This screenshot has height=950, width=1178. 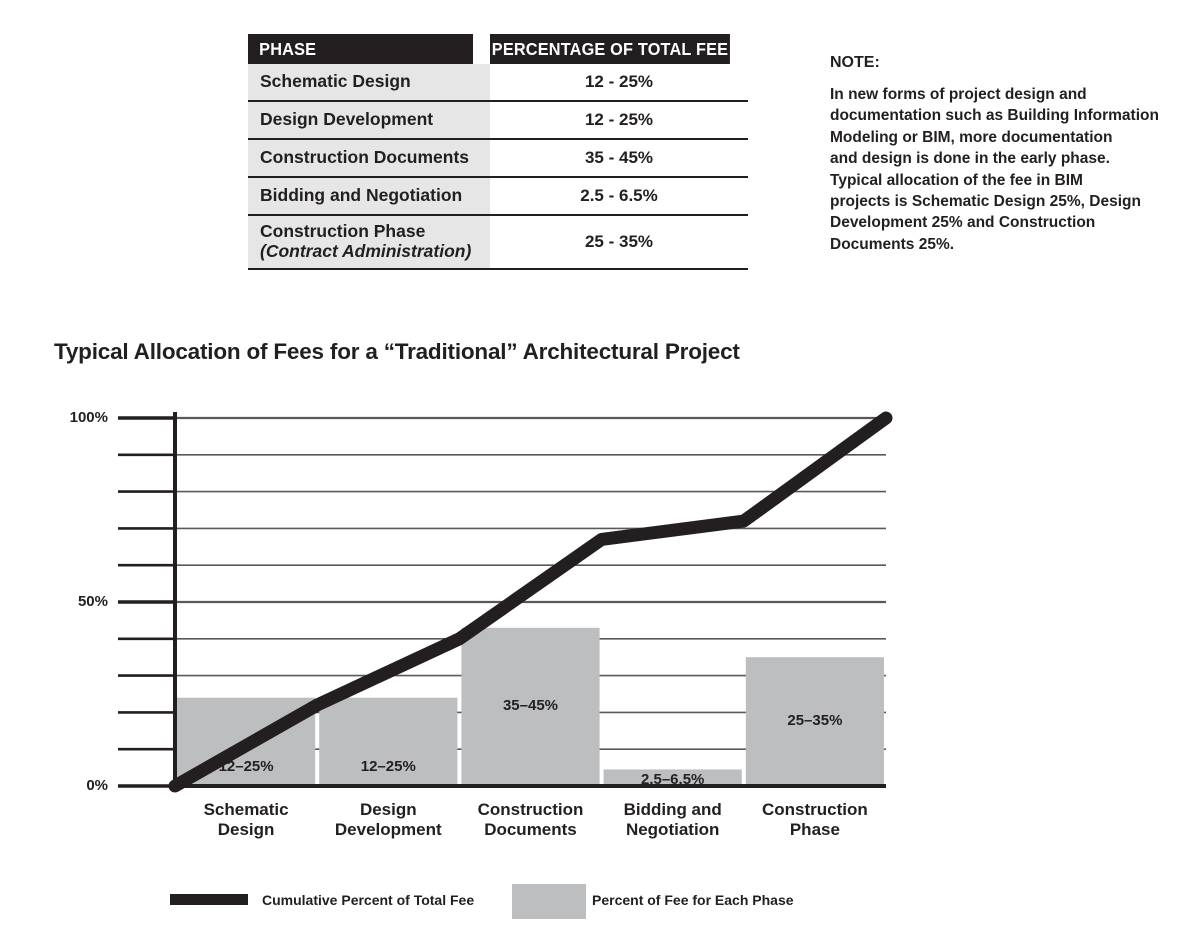 I want to click on table-row: Schematic Design 12 - 25%, so click(x=498, y=83).